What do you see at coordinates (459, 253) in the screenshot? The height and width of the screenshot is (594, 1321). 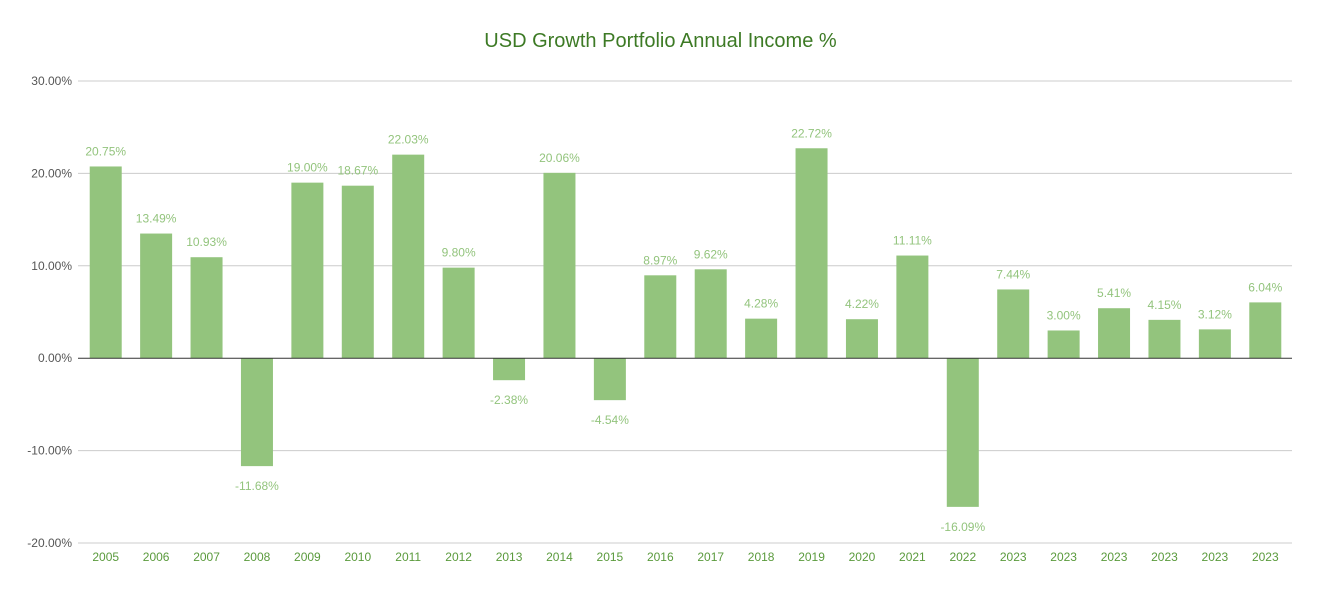 I see `data-label: 9.80%` at bounding box center [459, 253].